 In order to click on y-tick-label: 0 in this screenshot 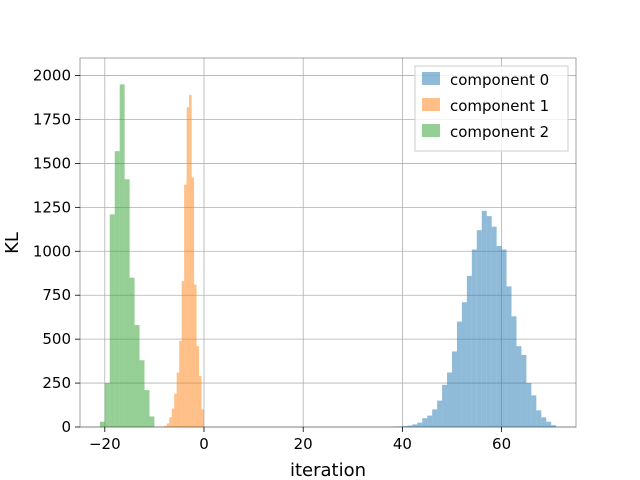, I will do `click(66, 427)`.